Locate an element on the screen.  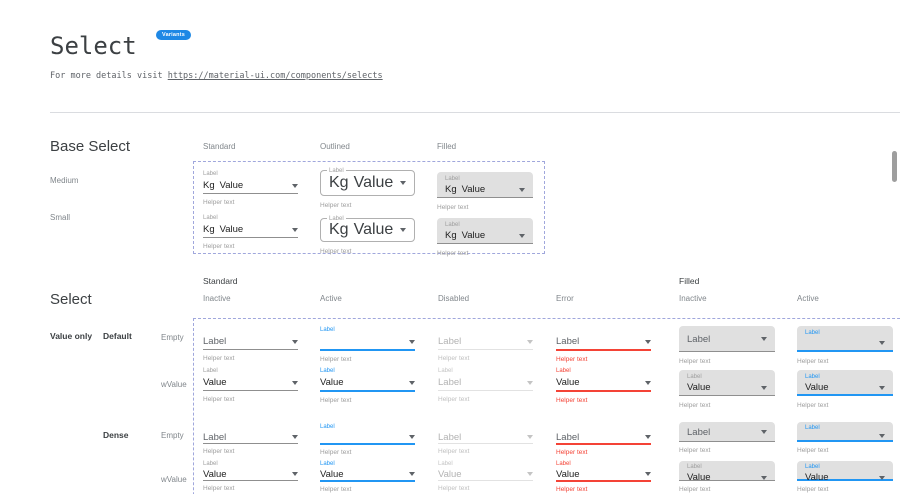
select-standard-inactive-wvalue: Label Value Helper text is located at coordinates (250, 385).